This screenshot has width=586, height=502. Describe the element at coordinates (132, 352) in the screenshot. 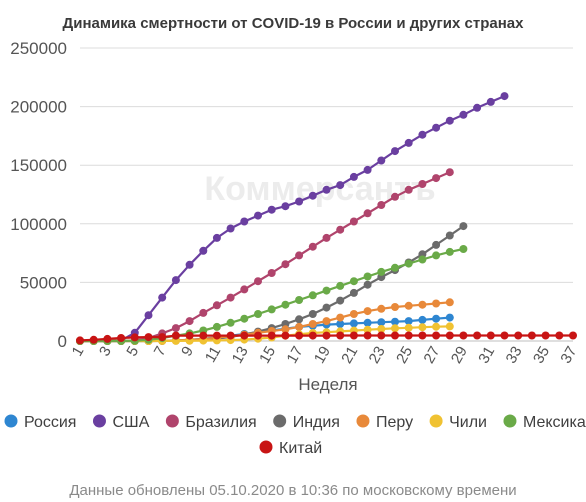

I see `x-tick-label: 5` at that location.